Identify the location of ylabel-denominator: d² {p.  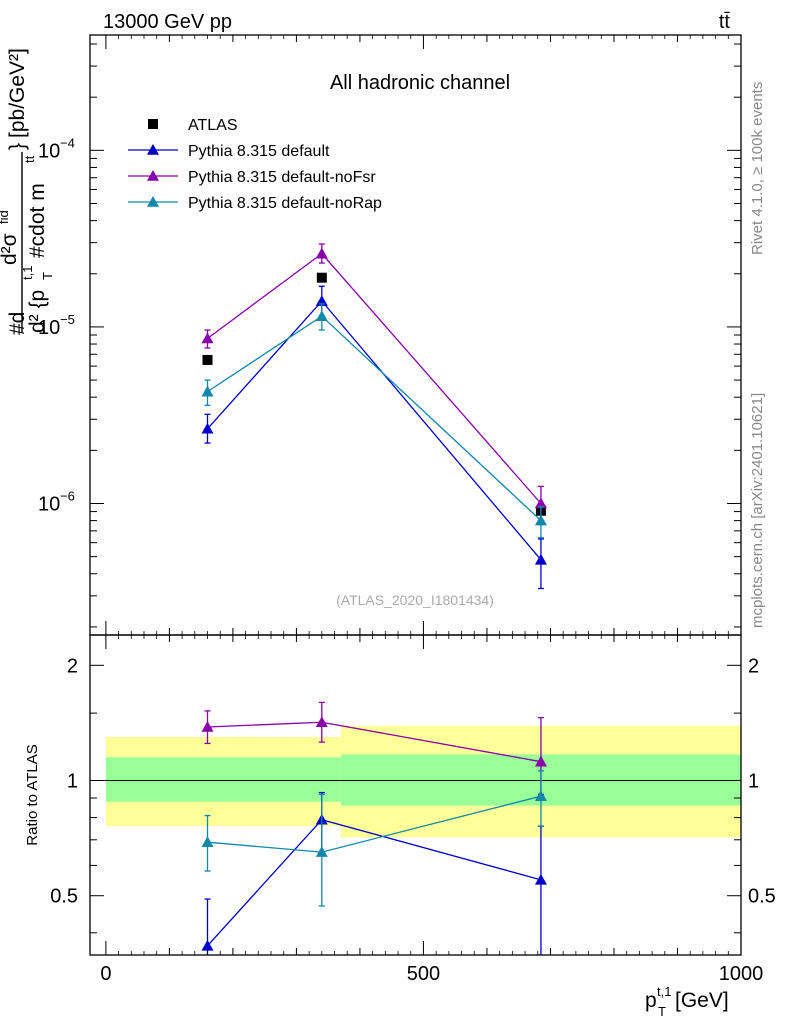
(37, 311).